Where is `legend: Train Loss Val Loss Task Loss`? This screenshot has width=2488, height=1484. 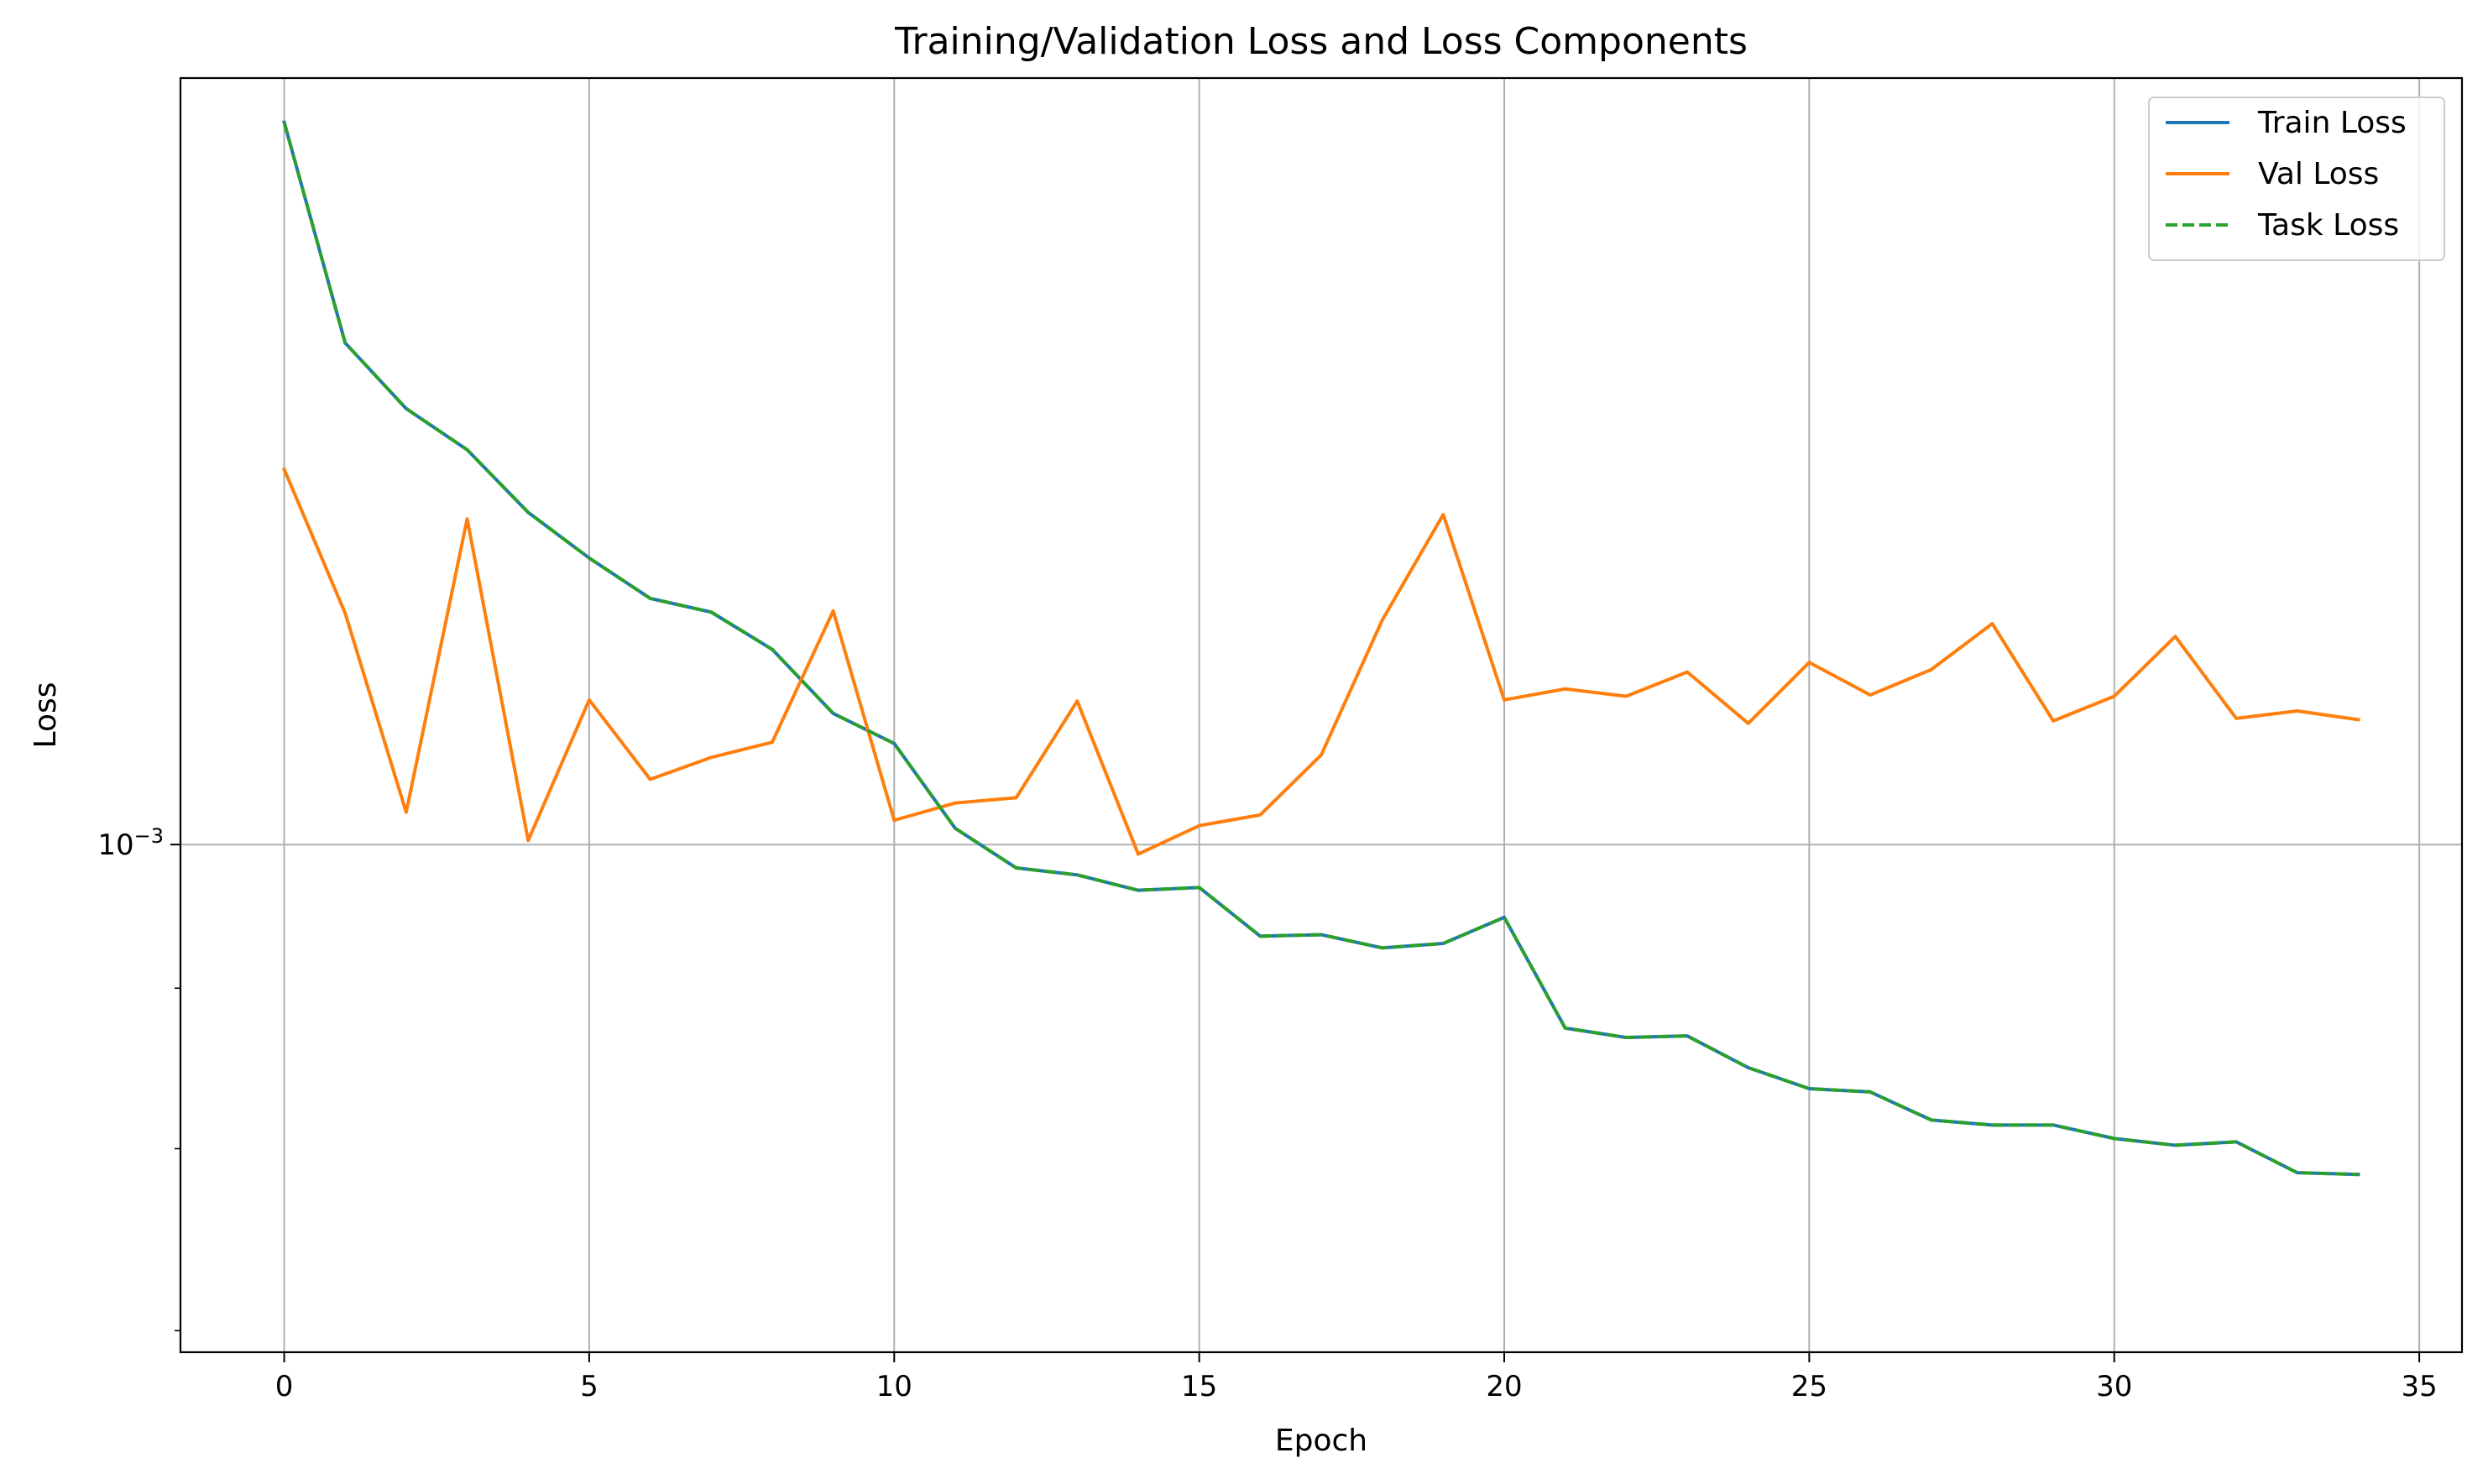 legend: Train Loss Val Loss Task Loss is located at coordinates (2297, 179).